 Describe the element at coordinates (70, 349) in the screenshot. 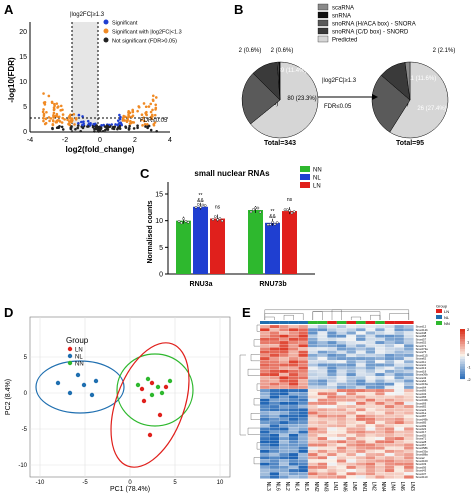

I see `pca-legend-marker` at that location.